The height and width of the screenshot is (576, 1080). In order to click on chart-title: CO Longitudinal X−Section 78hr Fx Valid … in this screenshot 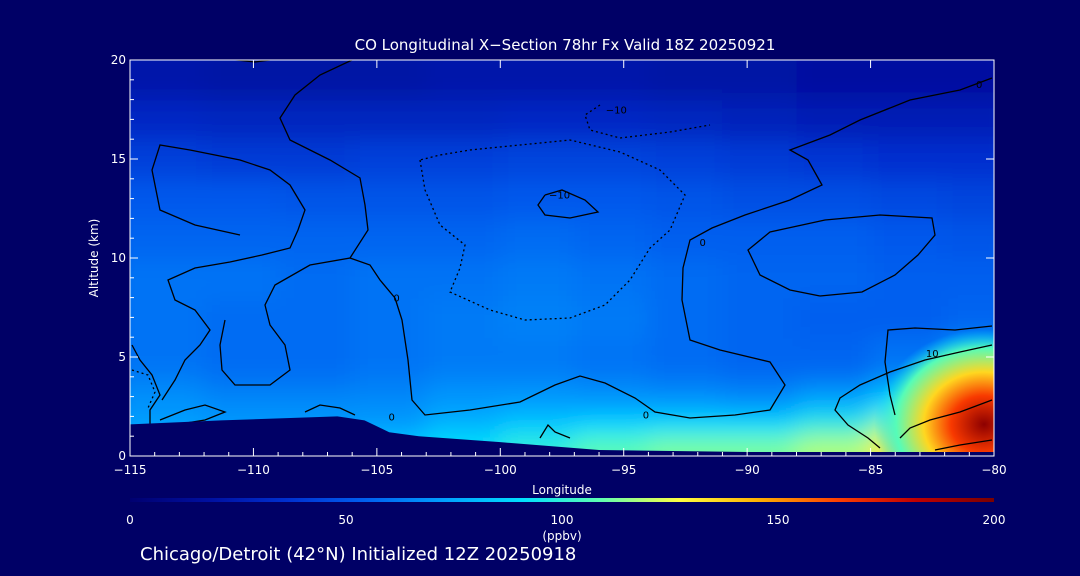, I will do `click(565, 45)`.